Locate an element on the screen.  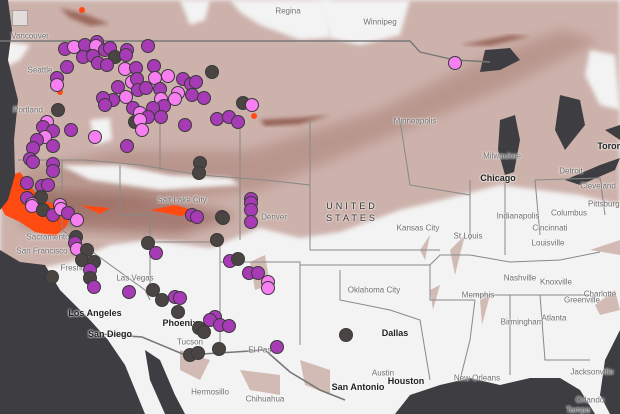
city-label: Las Vegas is located at coordinates (135, 278).